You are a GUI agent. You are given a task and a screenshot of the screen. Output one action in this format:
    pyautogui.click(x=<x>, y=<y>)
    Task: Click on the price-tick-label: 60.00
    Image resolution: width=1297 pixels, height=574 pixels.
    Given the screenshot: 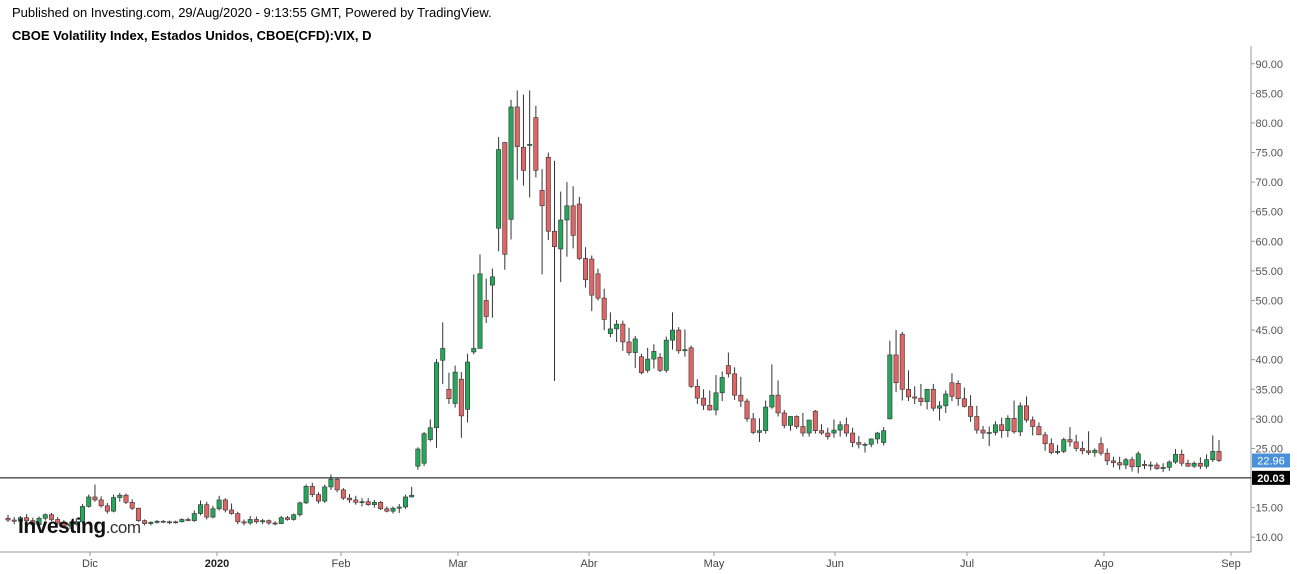 What is the action you would take?
    pyautogui.click(x=1269, y=242)
    